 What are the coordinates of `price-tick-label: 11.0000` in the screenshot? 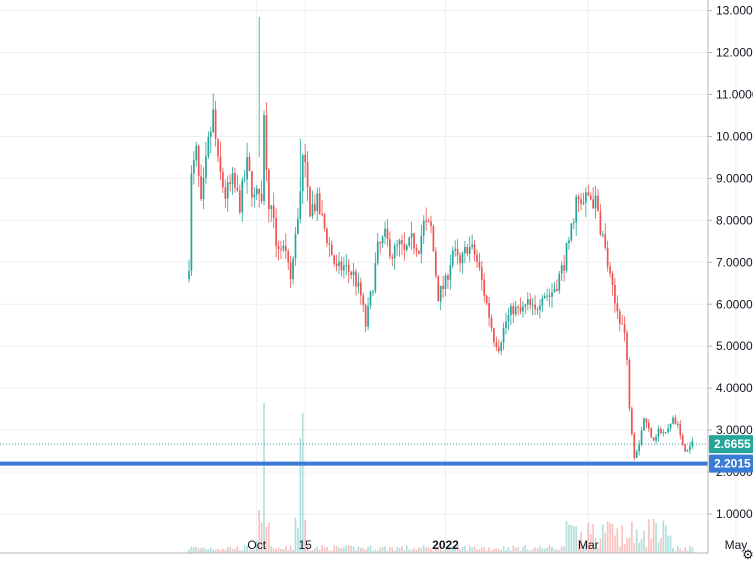 It's located at (734, 95).